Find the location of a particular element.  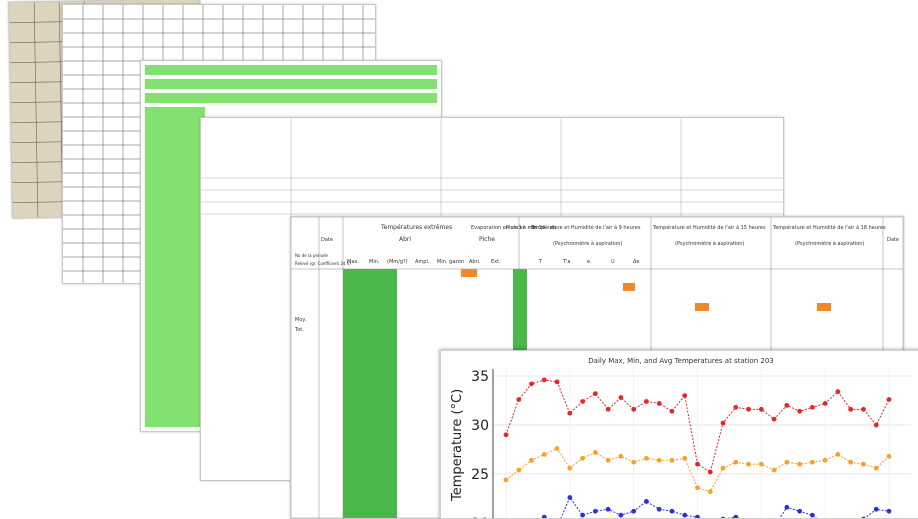

row-label-moy: Moy. is located at coordinates (301, 320).